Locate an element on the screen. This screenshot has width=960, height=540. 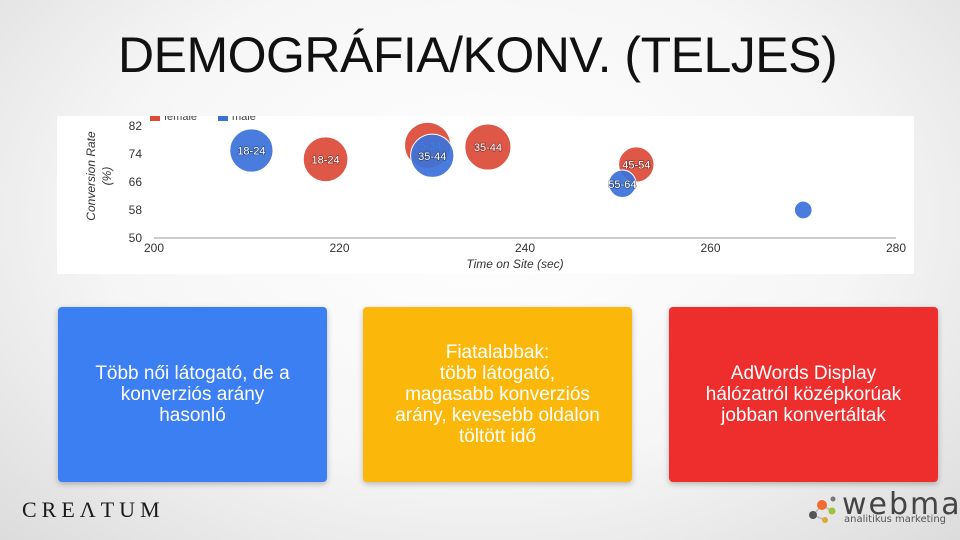
x-tick-label: 200 is located at coordinates (154, 248).